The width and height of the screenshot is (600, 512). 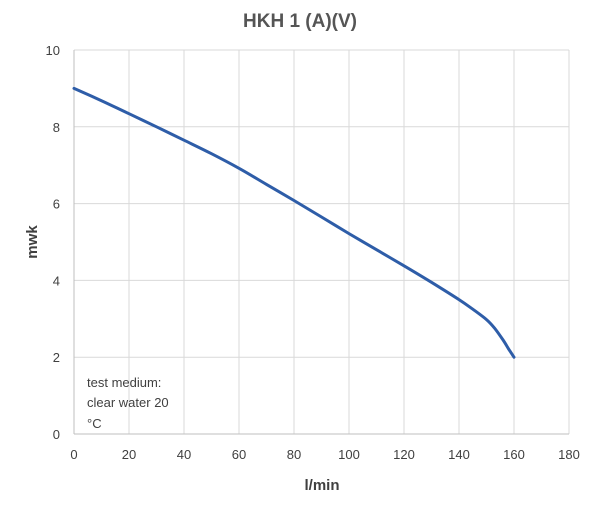 What do you see at coordinates (294, 454) in the screenshot?
I see `x-tick-label: 80` at bounding box center [294, 454].